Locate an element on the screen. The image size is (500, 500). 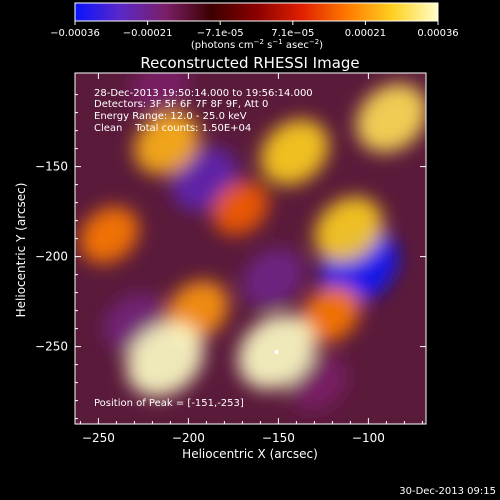
annotation-energy: Energy Range: 12.0 - 25.0 keV is located at coordinates (170, 116).